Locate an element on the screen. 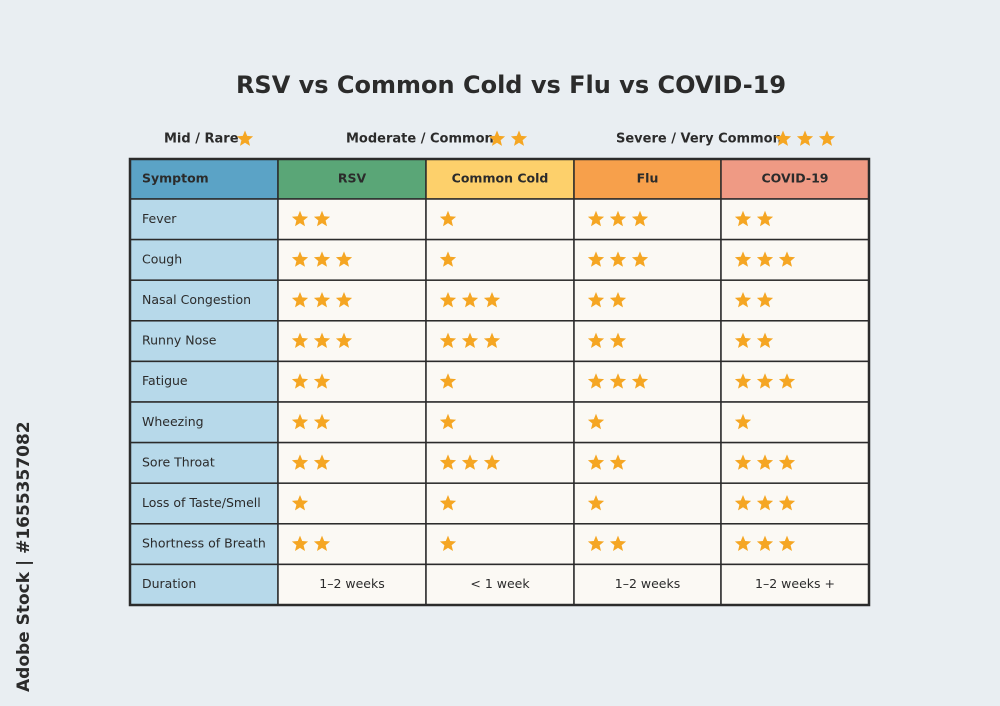 Image resolution: width=1000 pixels, height=706 pixels. header-label: RSV is located at coordinates (352, 178).